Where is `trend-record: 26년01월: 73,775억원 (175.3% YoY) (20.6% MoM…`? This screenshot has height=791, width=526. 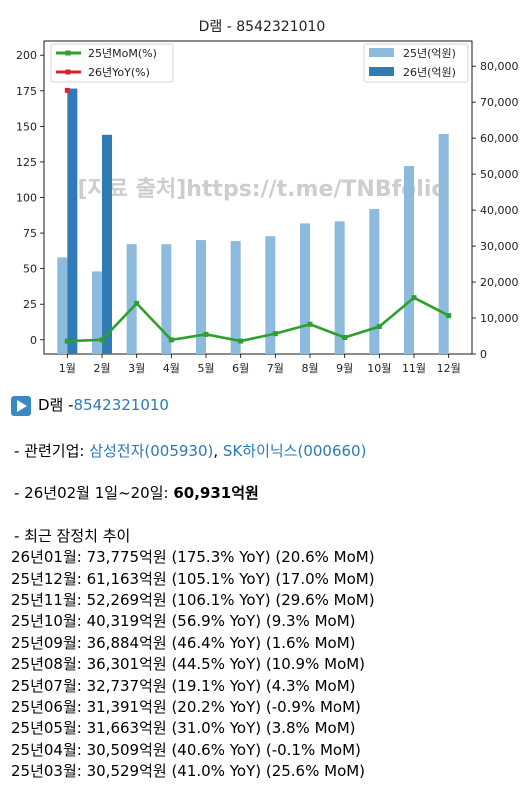
trend-record: 26년01월: 73,775억원 (175.3% YoY) (20.6% MoM… is located at coordinates (193, 557).